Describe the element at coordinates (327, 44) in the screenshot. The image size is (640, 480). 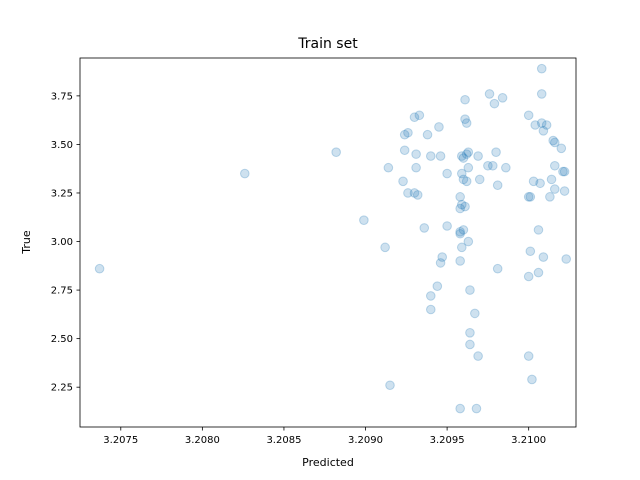
I see `chart-title: Train set` at that location.